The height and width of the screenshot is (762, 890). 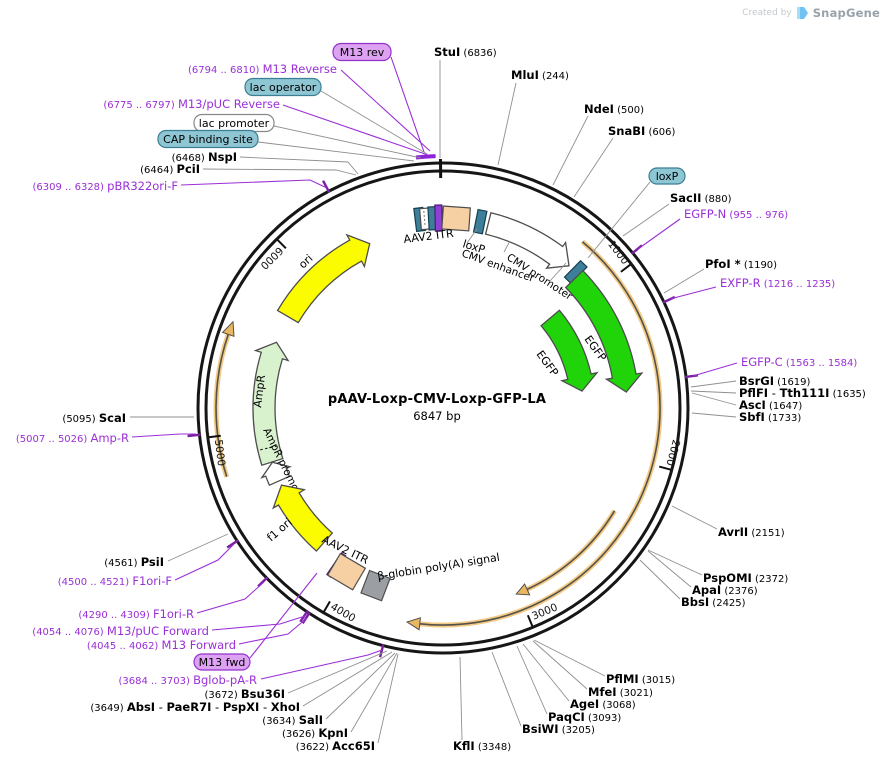 I want to click on primer-tick-F1ori-F, so click(x=232, y=544).